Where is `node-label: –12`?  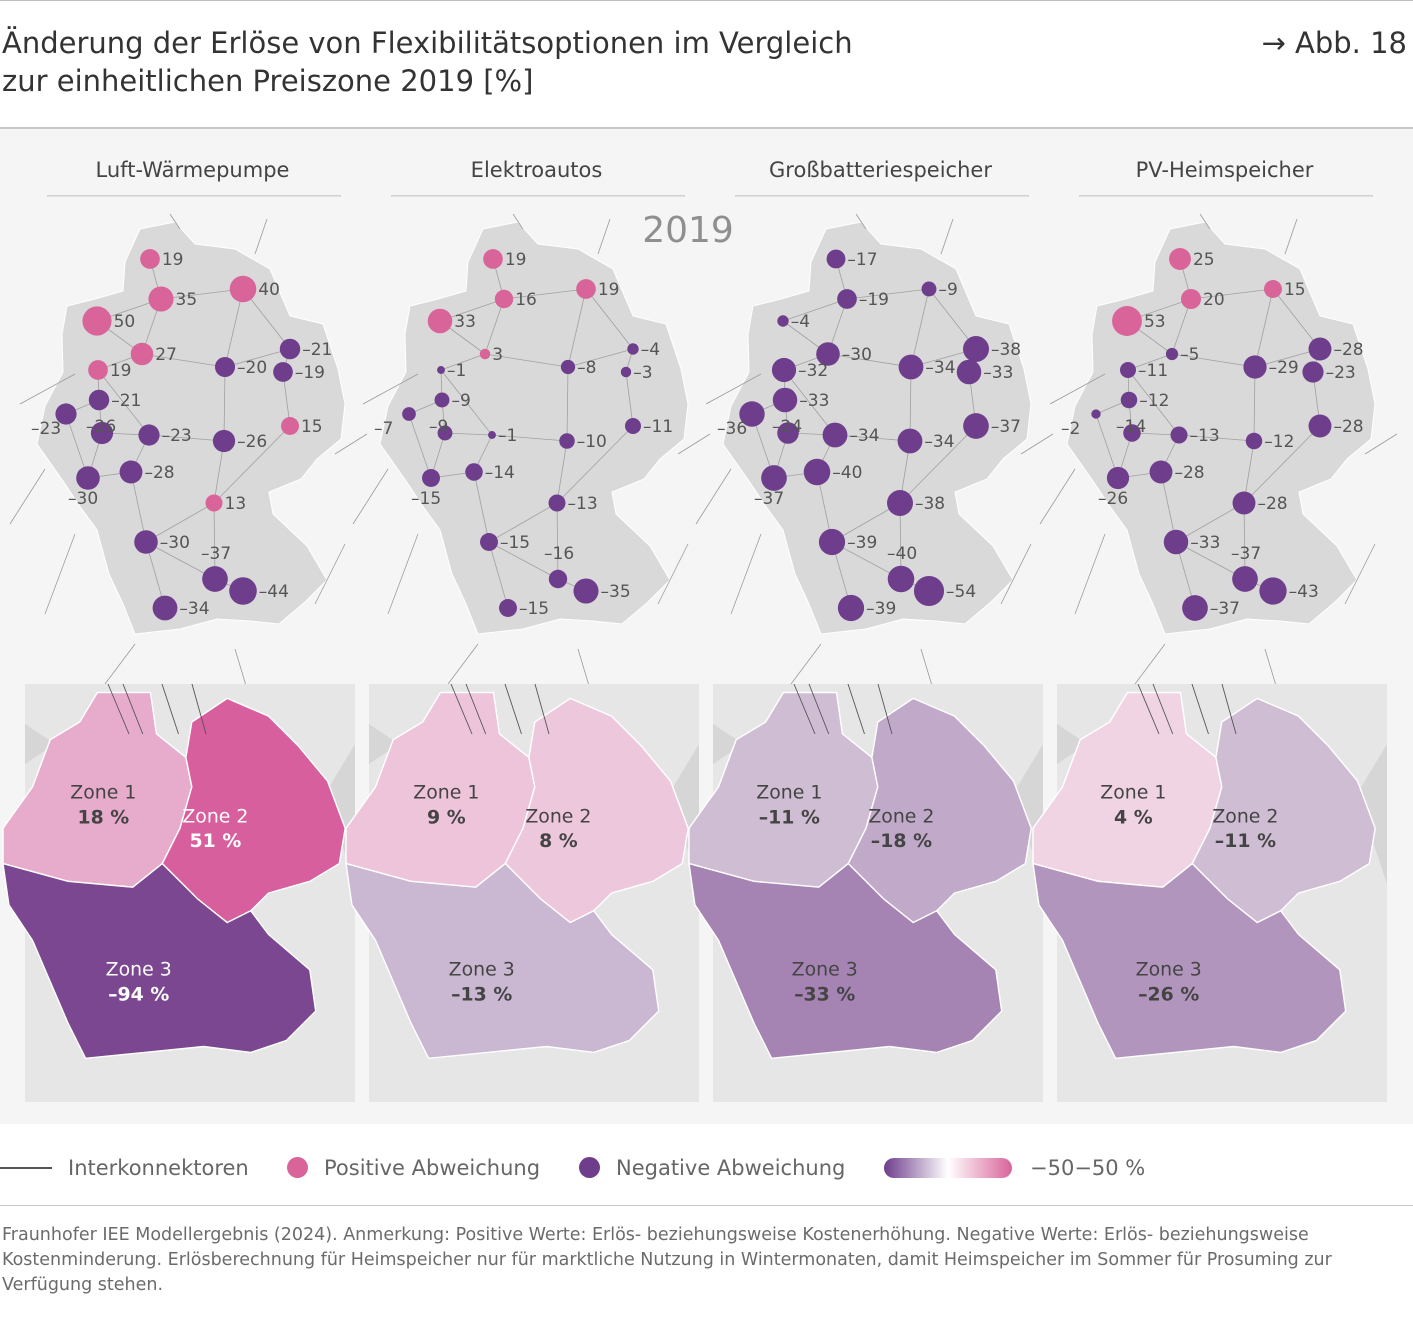 node-label: –12 is located at coordinates (1154, 401).